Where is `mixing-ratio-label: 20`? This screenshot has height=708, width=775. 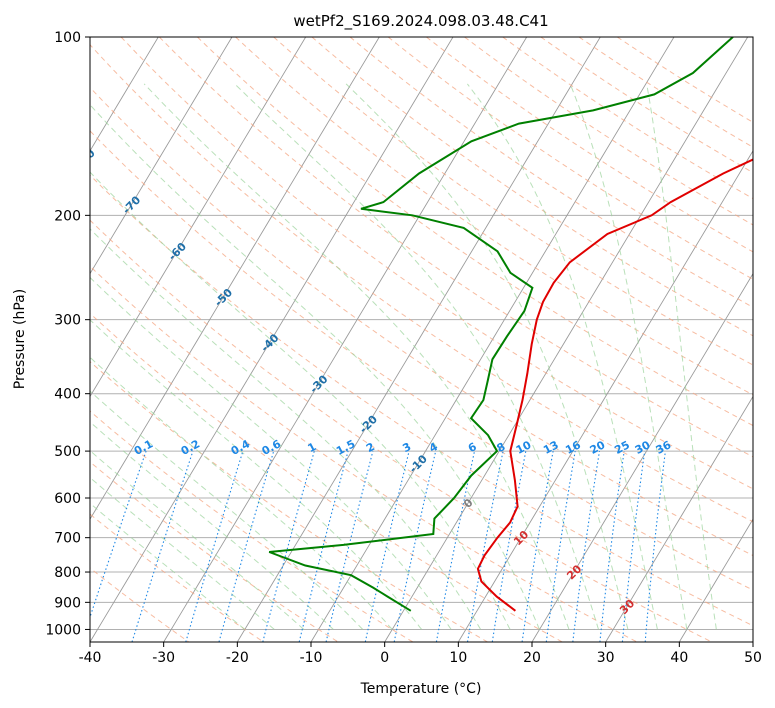
mixing-ratio-label: 20 is located at coordinates (598, 447).